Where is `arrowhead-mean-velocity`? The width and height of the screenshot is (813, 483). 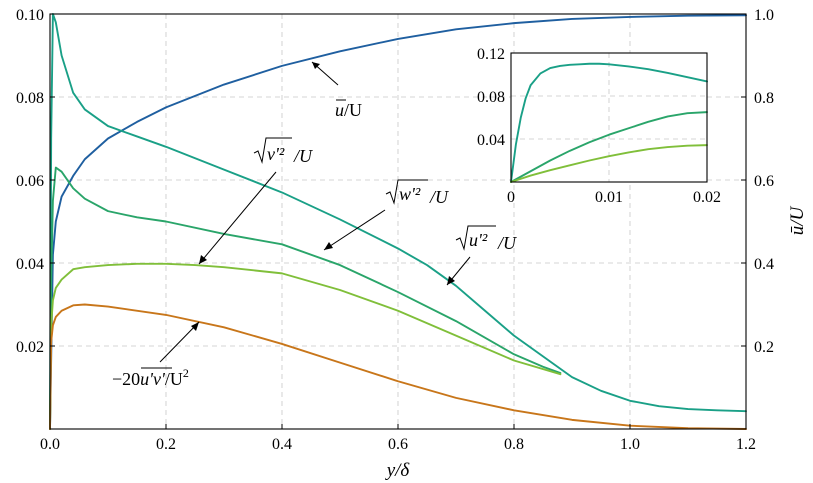 arrowhead-mean-velocity is located at coordinates (316, 65).